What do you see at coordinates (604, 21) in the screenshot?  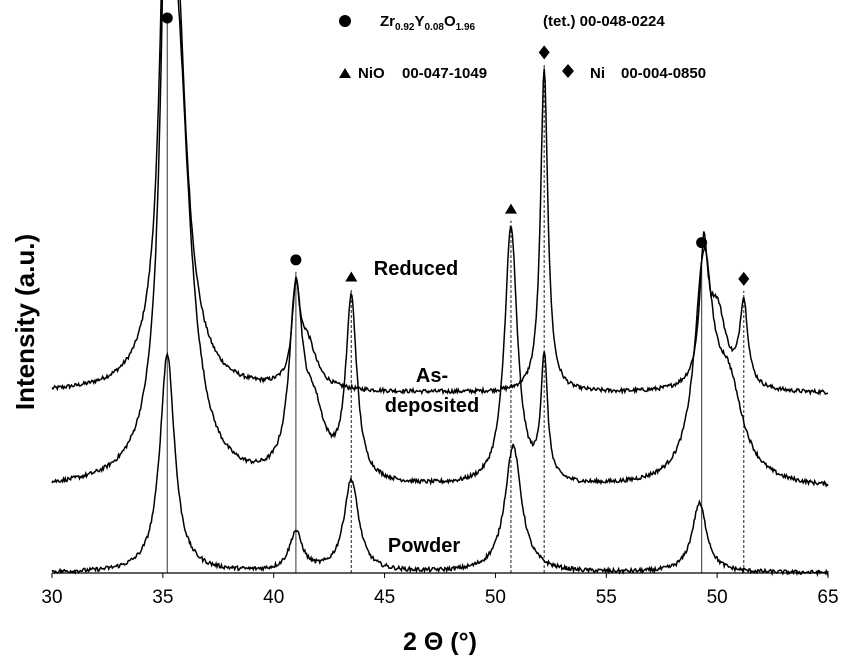 I see `legend-zro2-note: (tet.) 00-048-0224` at bounding box center [604, 21].